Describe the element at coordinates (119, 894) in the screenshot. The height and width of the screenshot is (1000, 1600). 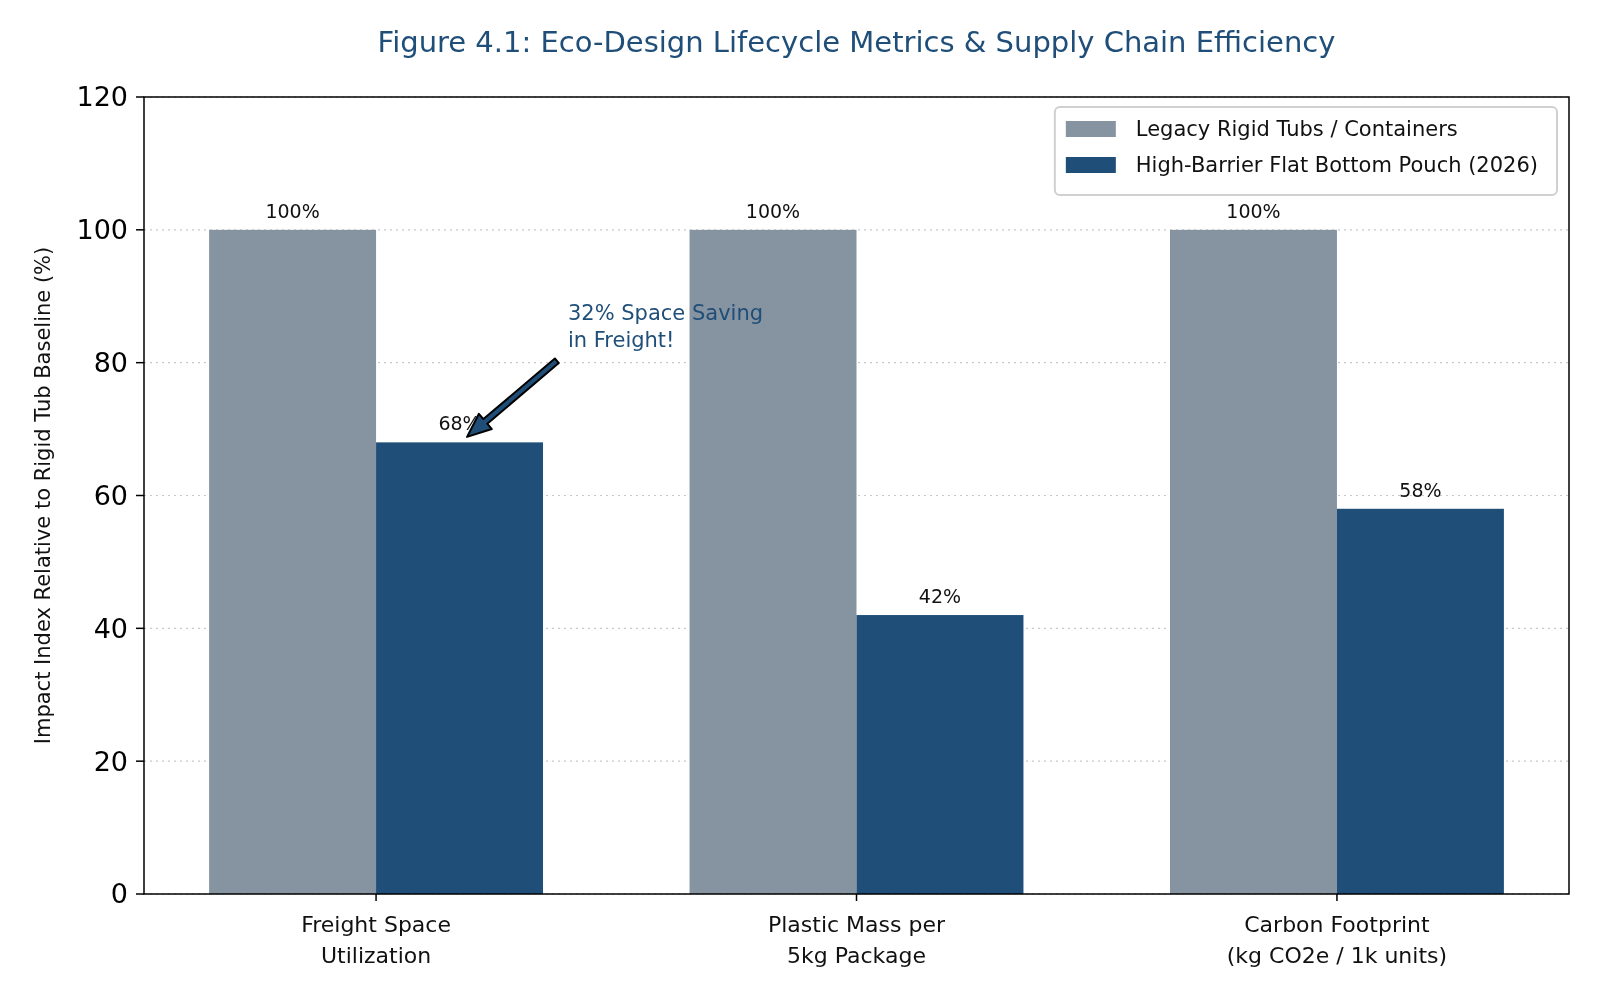
I see `y-tick-label: 0` at that location.